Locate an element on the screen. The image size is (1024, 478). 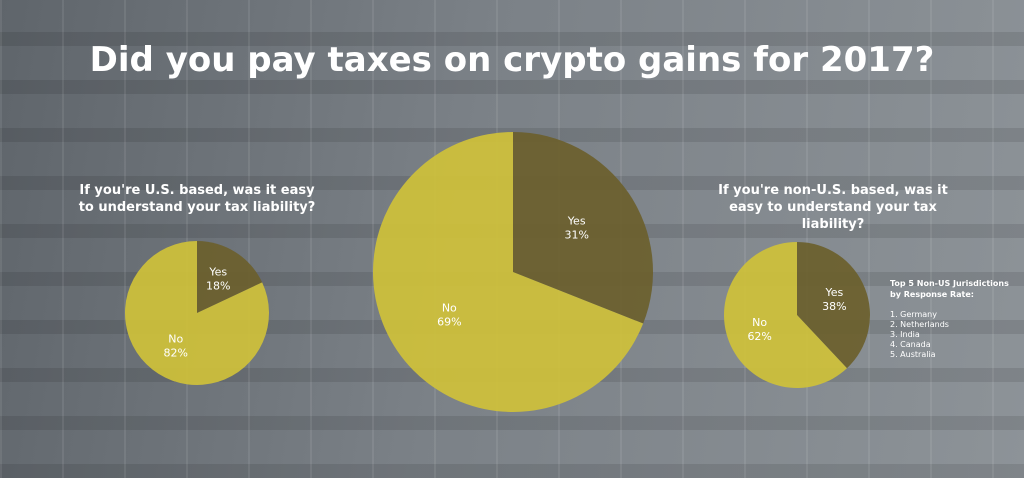
list-item: 5. Australia is located at coordinates (913, 354).